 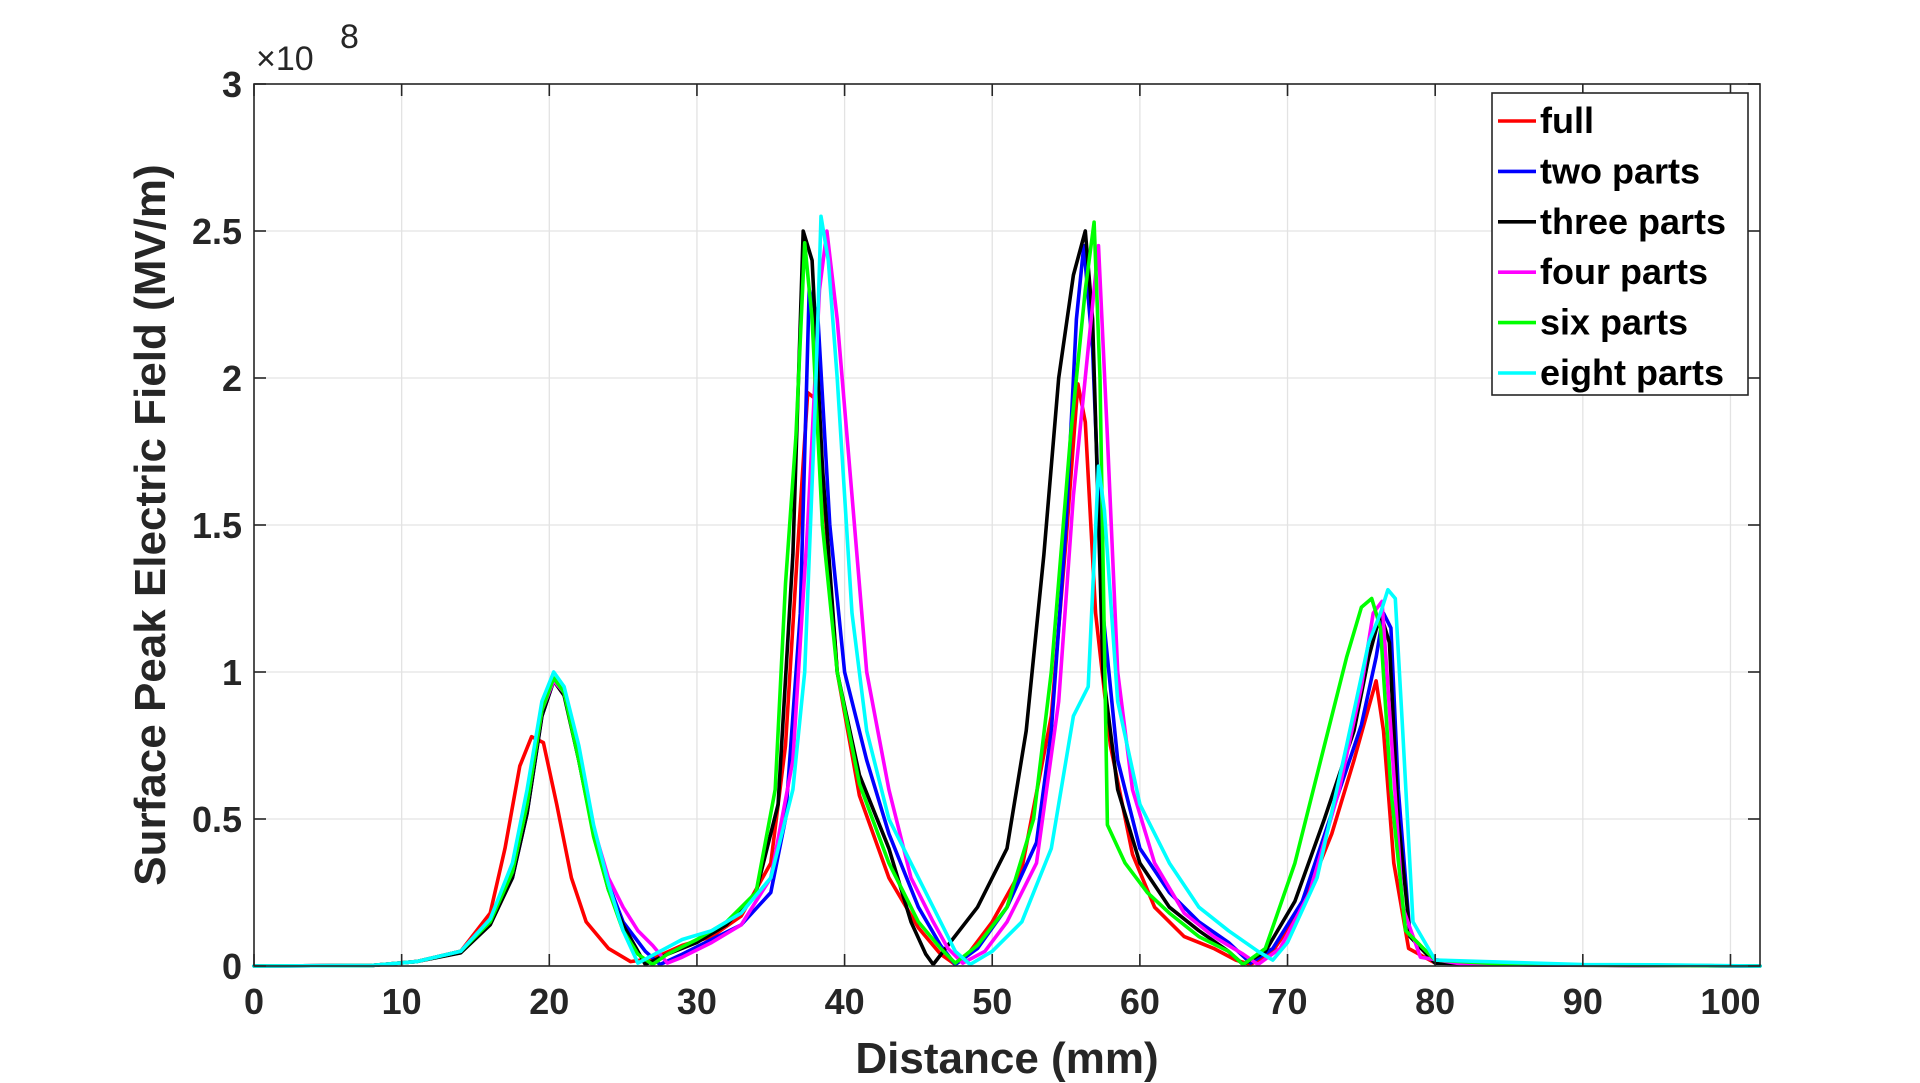 What do you see at coordinates (217, 231) in the screenshot?
I see `y-tick-label: 2.5` at bounding box center [217, 231].